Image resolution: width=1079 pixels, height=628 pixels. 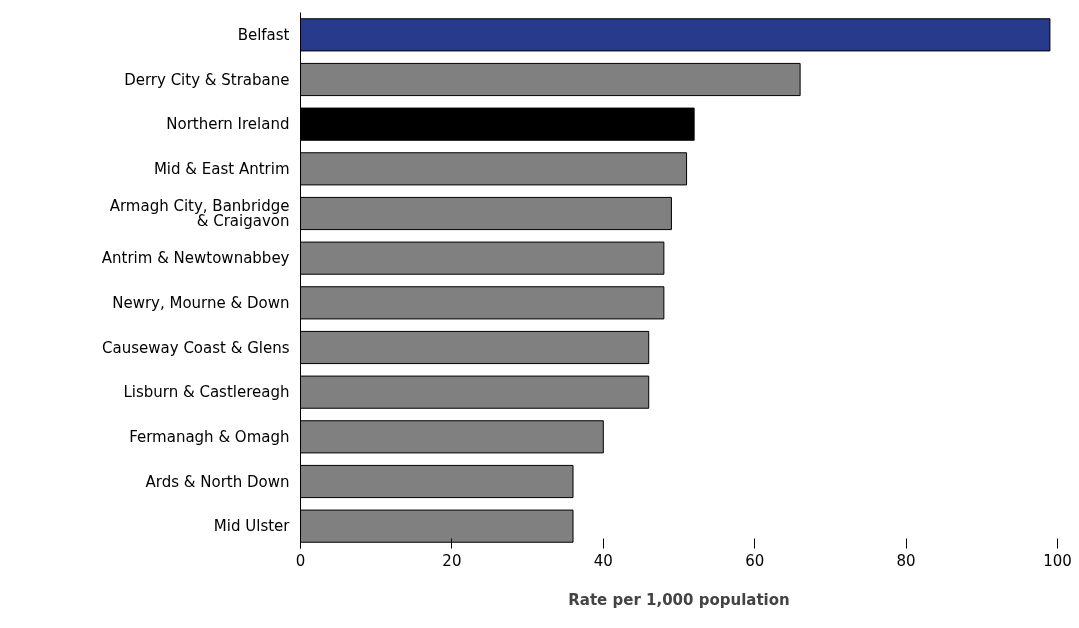 What do you see at coordinates (195, 258) in the screenshot?
I see `y-tick-label: Antrim & Newtownabbey` at bounding box center [195, 258].